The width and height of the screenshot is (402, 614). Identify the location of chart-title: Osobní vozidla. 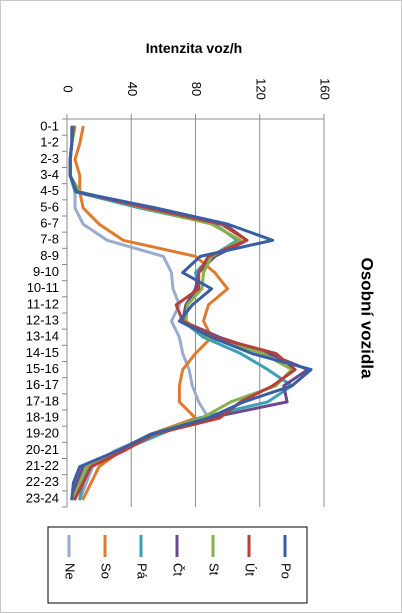
(367, 318).